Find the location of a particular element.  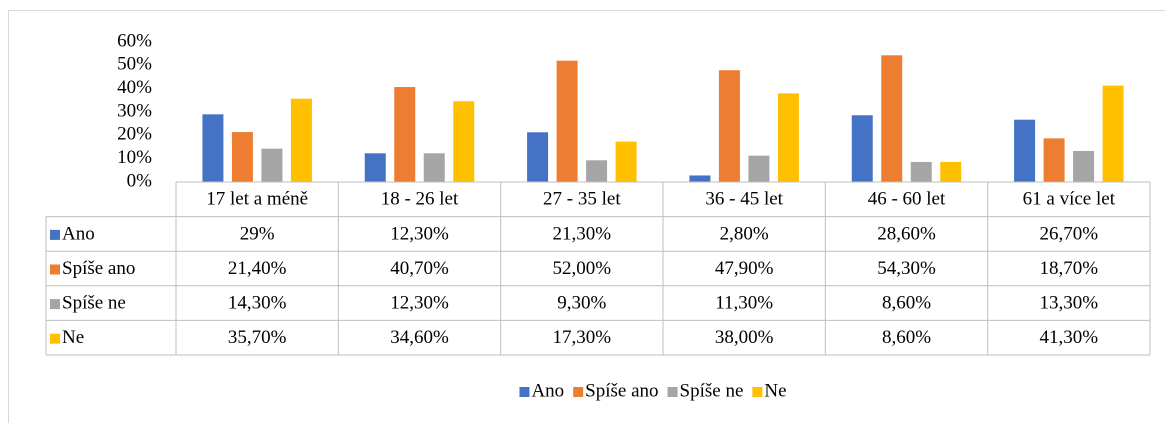

data-label: 41,30% is located at coordinates (1069, 337).